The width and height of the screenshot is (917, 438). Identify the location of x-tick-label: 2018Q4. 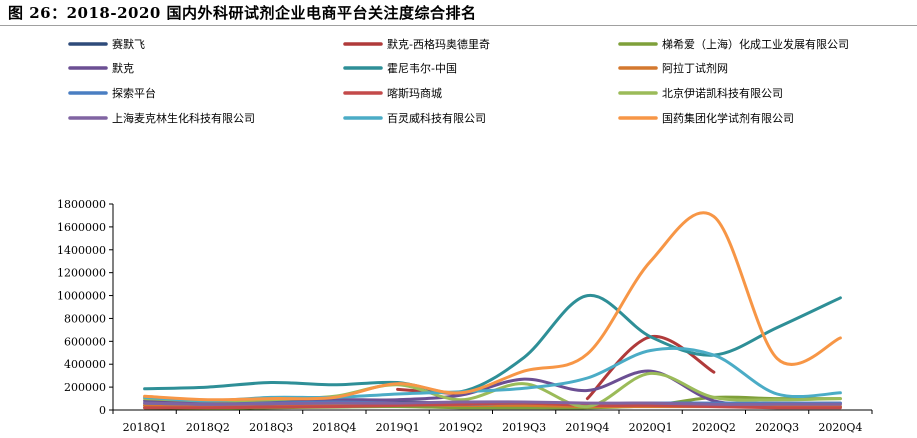
(334, 427).